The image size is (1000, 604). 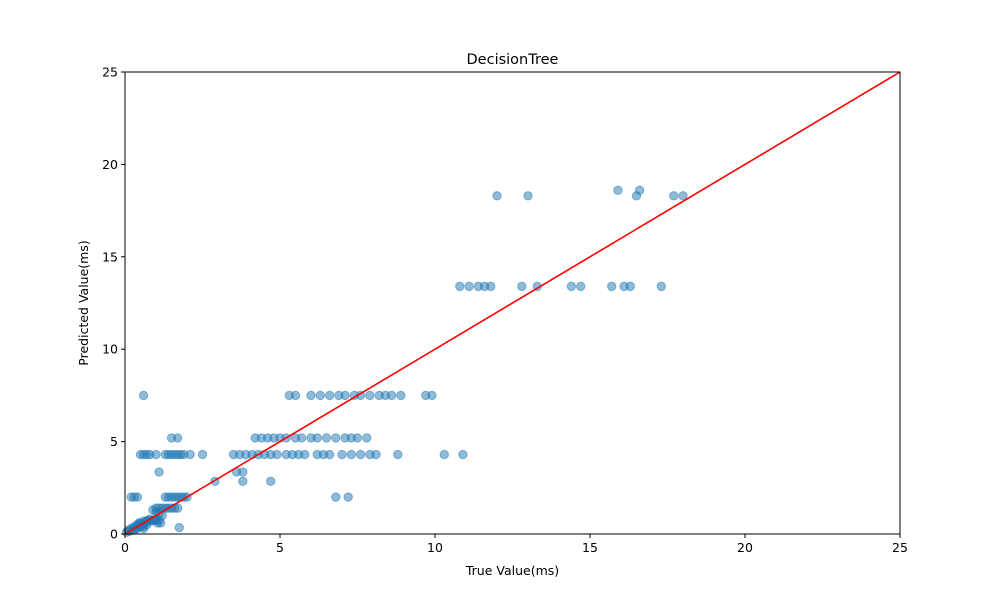 What do you see at coordinates (513, 60) in the screenshot?
I see `chart-title: DecisionTree` at bounding box center [513, 60].